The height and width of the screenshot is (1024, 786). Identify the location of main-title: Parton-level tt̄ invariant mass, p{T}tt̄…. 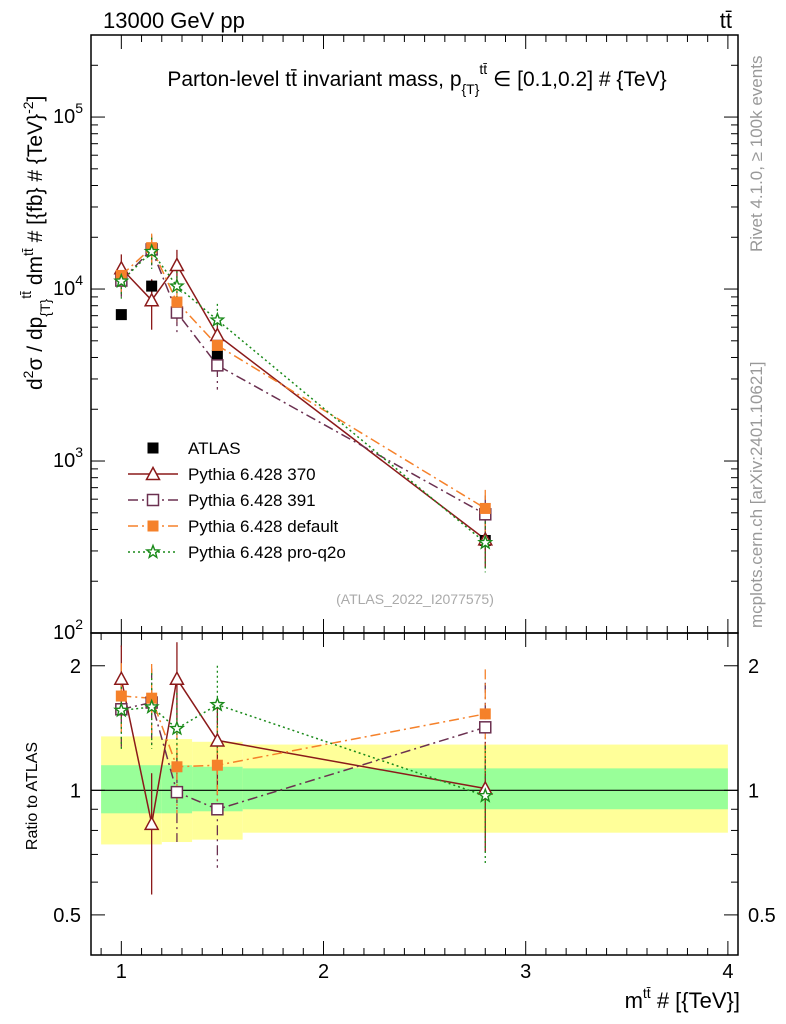
(416, 79).